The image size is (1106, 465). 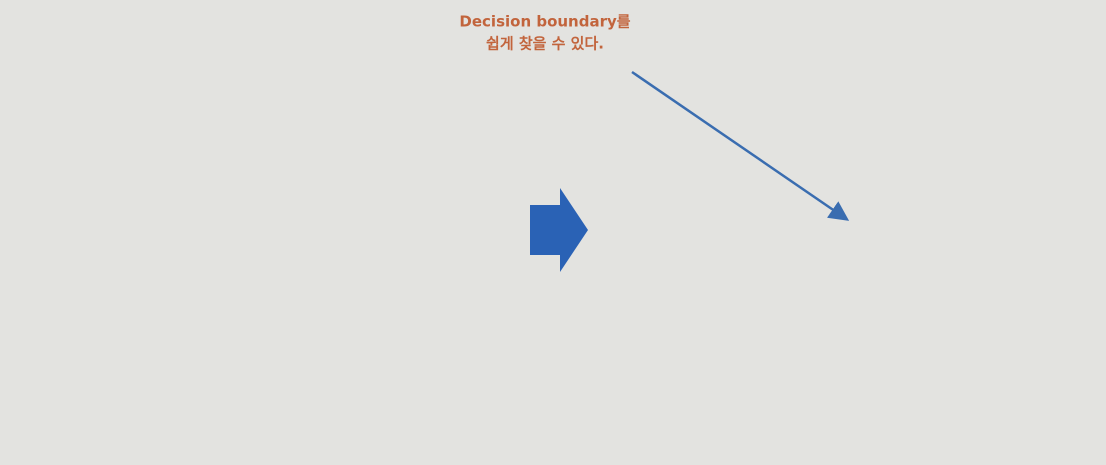 I want to click on annotation: 쉽게 찾을 수 있다., so click(x=545, y=44).